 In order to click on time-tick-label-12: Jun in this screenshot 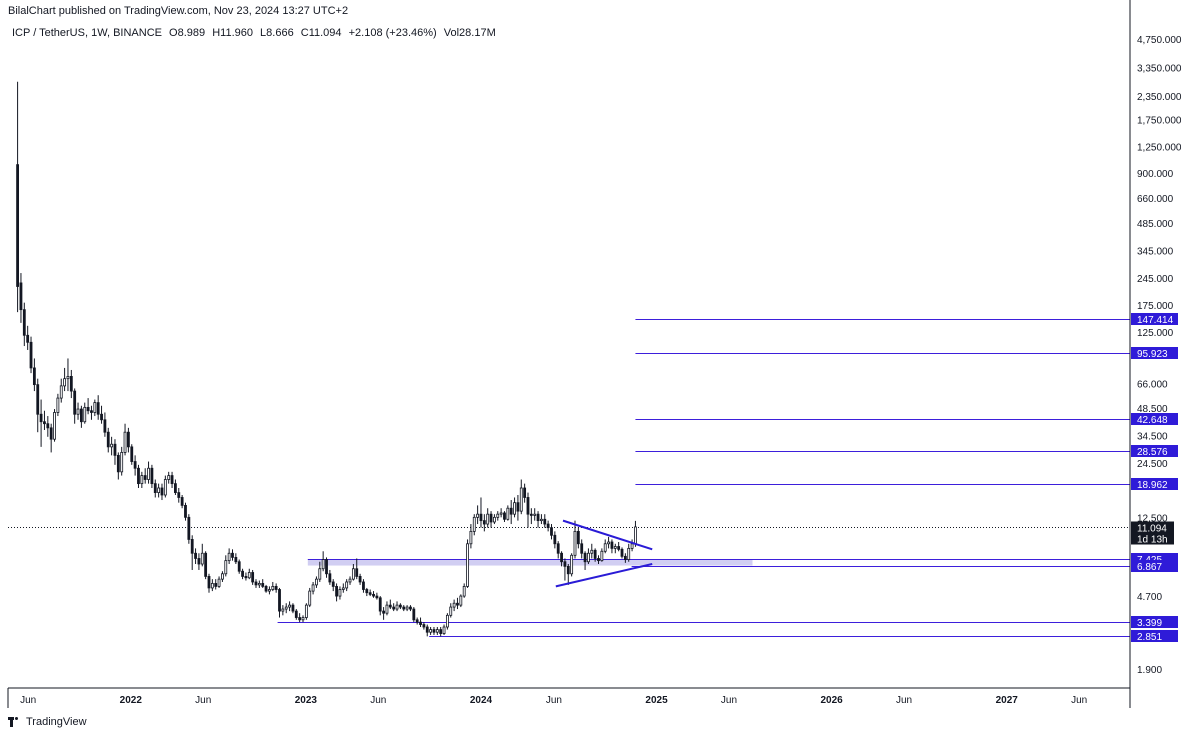, I will do `click(1079, 700)`.